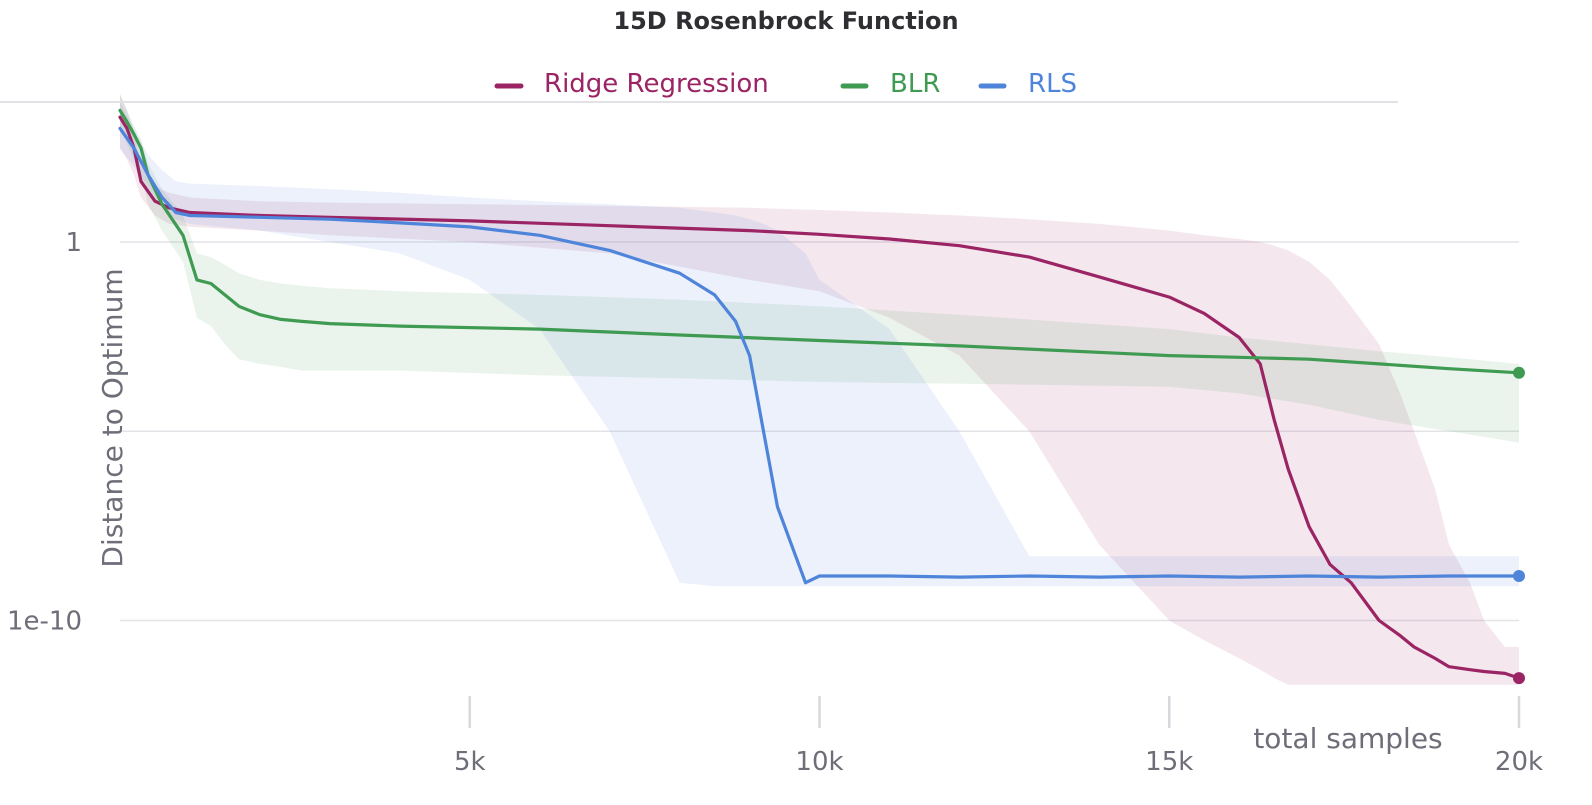 This screenshot has width=1592, height=805. What do you see at coordinates (1169, 762) in the screenshot?
I see `x-tick-label-2: 15k` at bounding box center [1169, 762].